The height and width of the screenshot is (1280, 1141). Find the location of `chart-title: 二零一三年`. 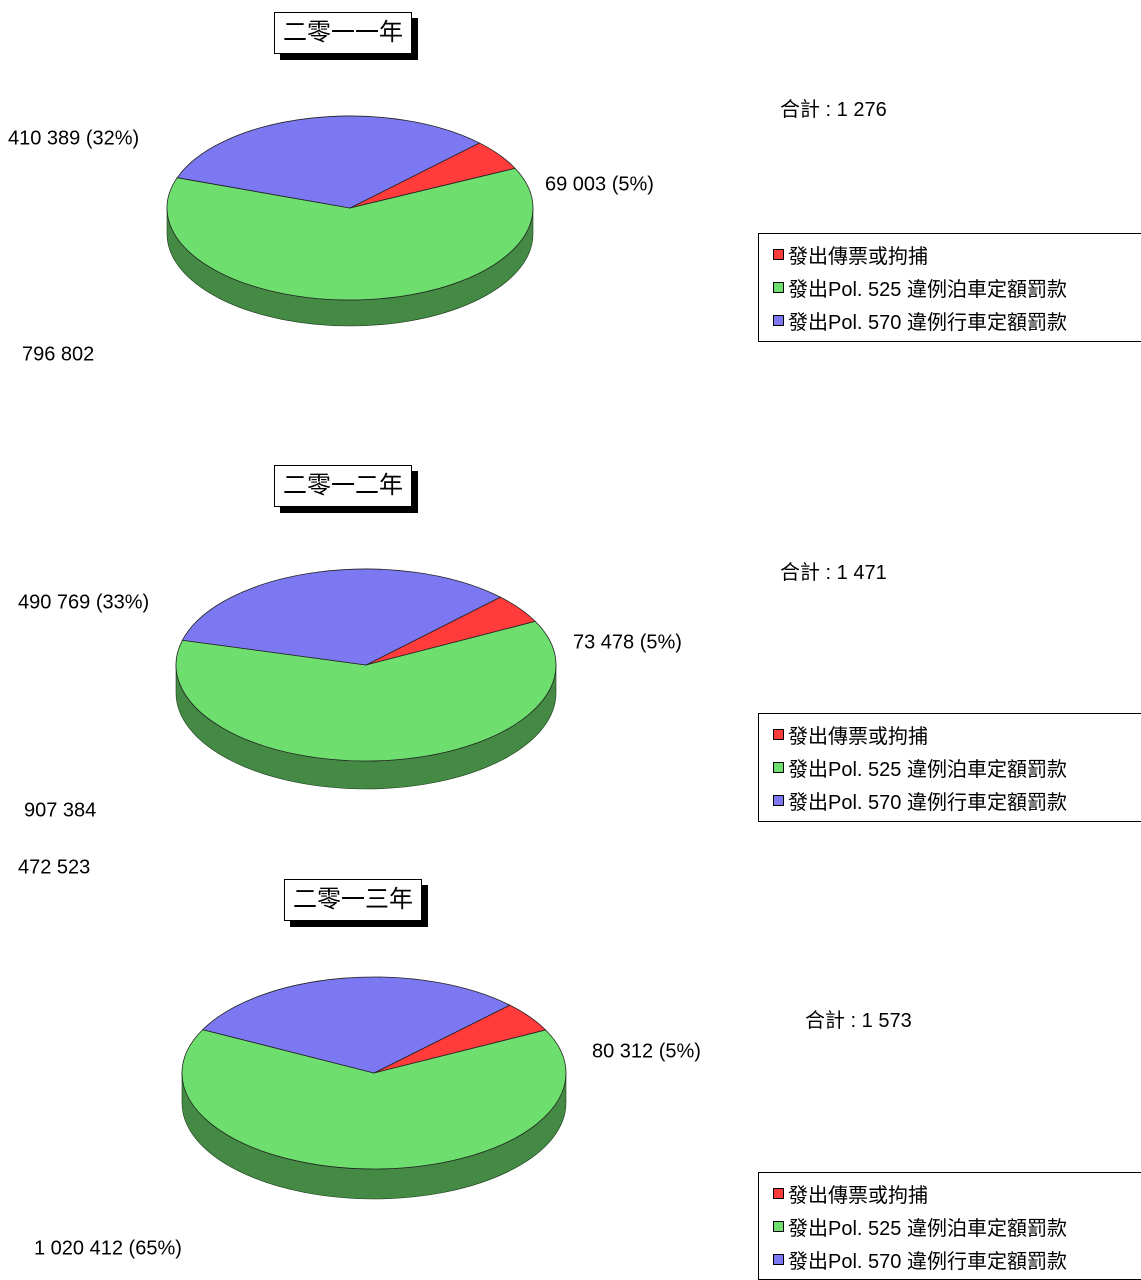

chart-title: 二零一三年 is located at coordinates (353, 900).